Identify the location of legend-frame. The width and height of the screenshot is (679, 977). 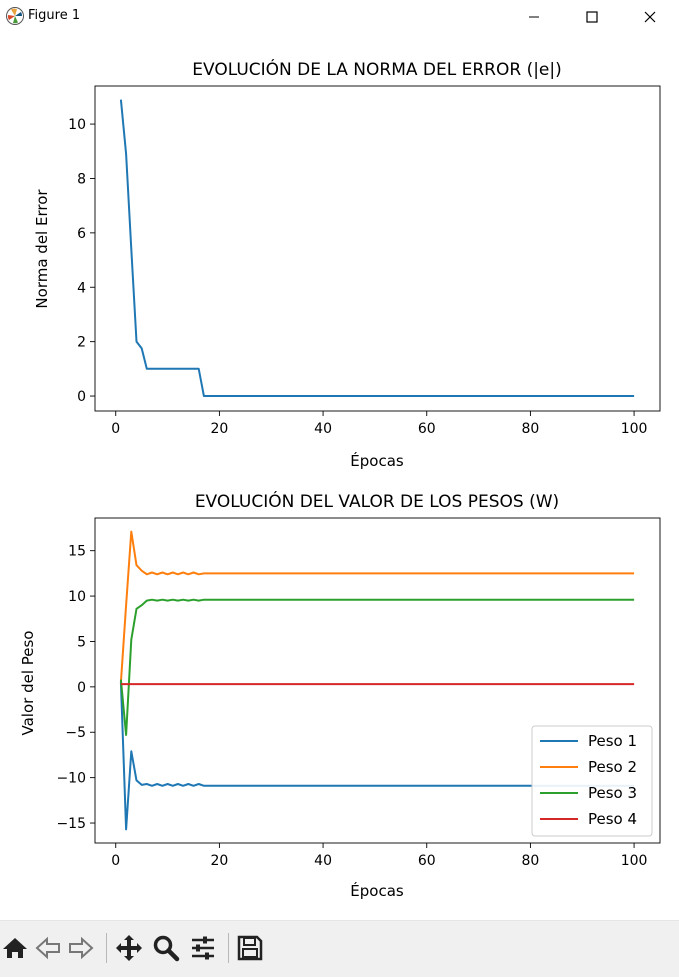
(592, 781).